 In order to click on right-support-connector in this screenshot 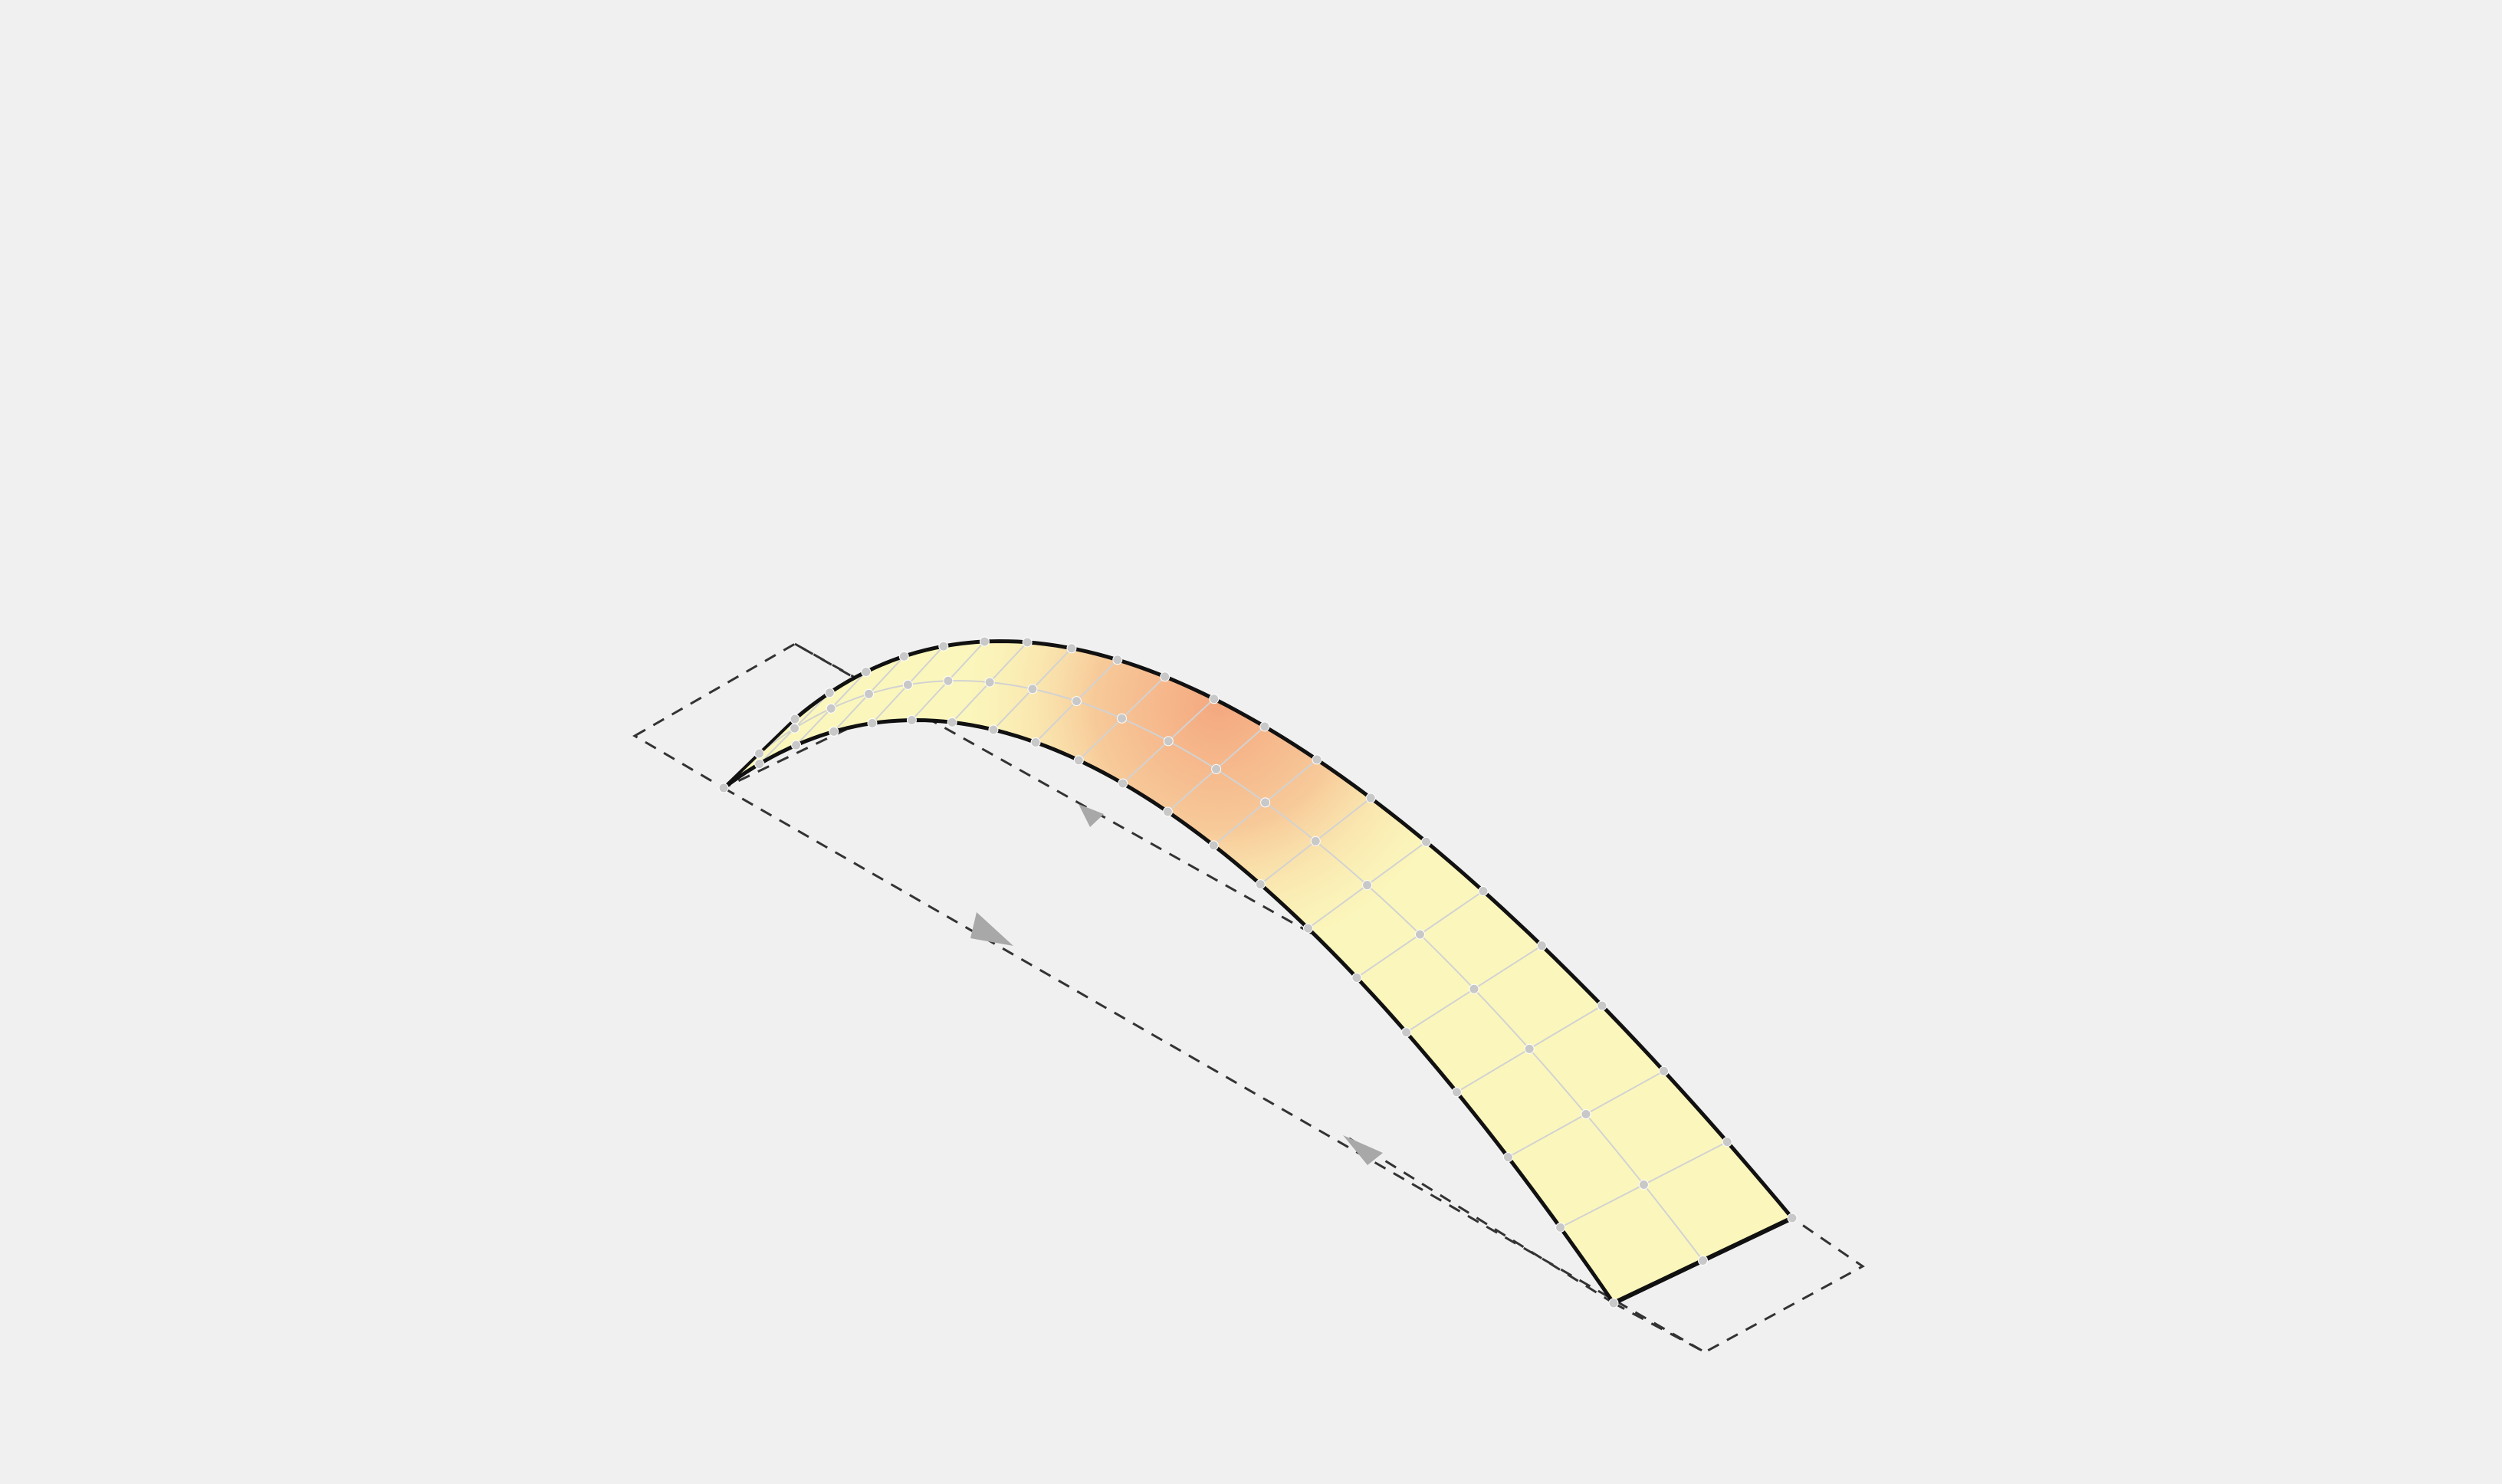, I will do `click(1481, 1221)`.